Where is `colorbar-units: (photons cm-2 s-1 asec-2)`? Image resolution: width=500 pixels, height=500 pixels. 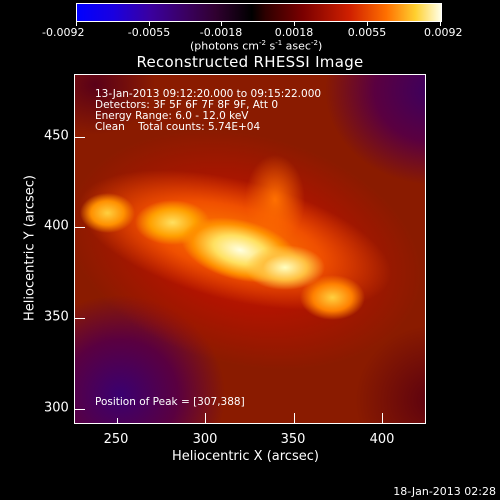 colorbar-units: (photons cm-2 s-1 asec-2) is located at coordinates (256, 46).